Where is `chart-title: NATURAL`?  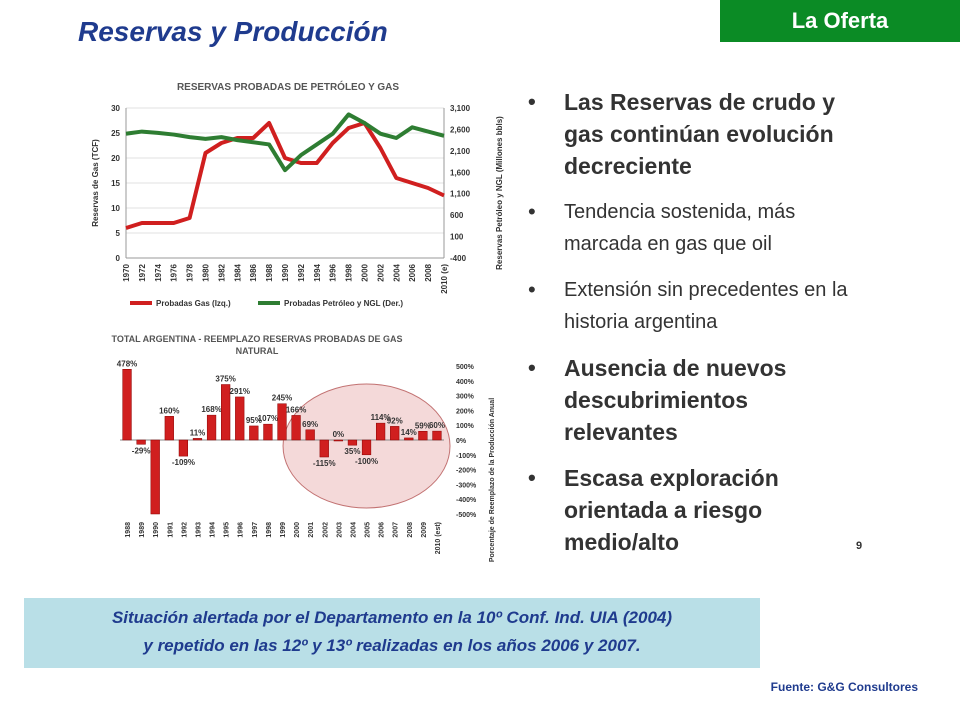
chart-title: NATURAL is located at coordinates (257, 351).